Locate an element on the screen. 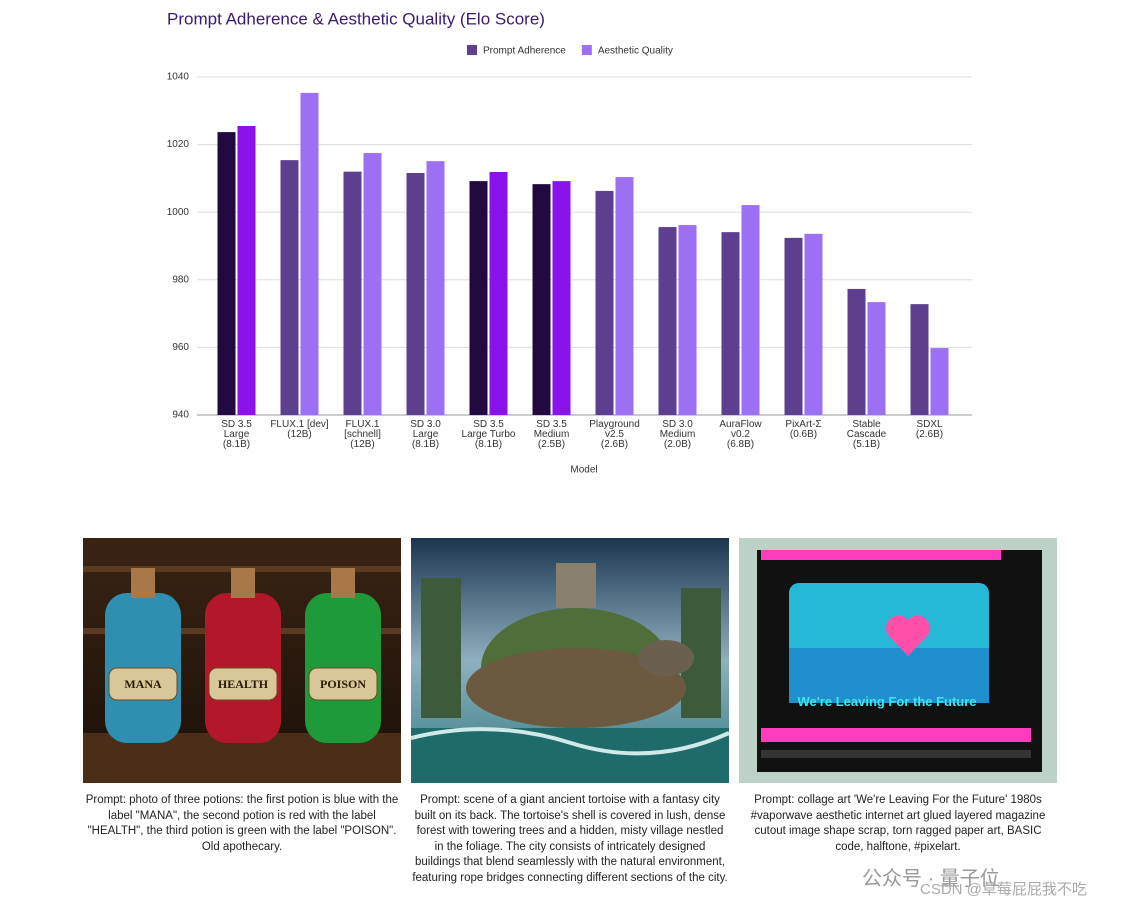 The image size is (1144, 909). x-tick-label: SD 3.5 Large (8.1B) is located at coordinates (236, 434).